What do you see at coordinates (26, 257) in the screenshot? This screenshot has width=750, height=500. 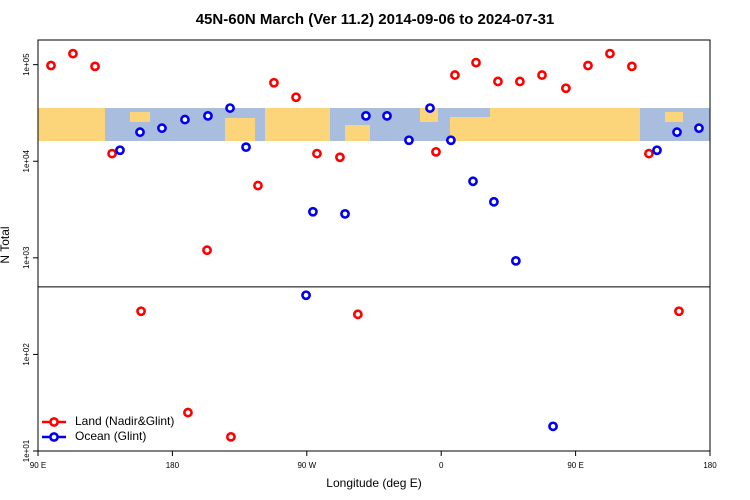 I see `y-tick-label: 1e+03` at bounding box center [26, 257].